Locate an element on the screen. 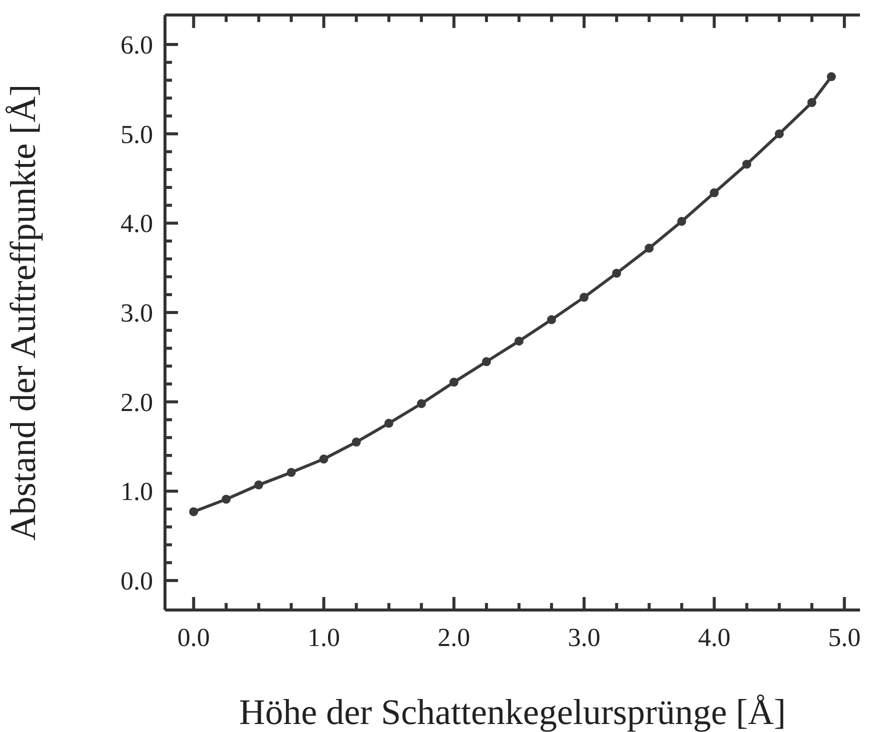  y-tick-label: 3.0 is located at coordinates (136, 313).